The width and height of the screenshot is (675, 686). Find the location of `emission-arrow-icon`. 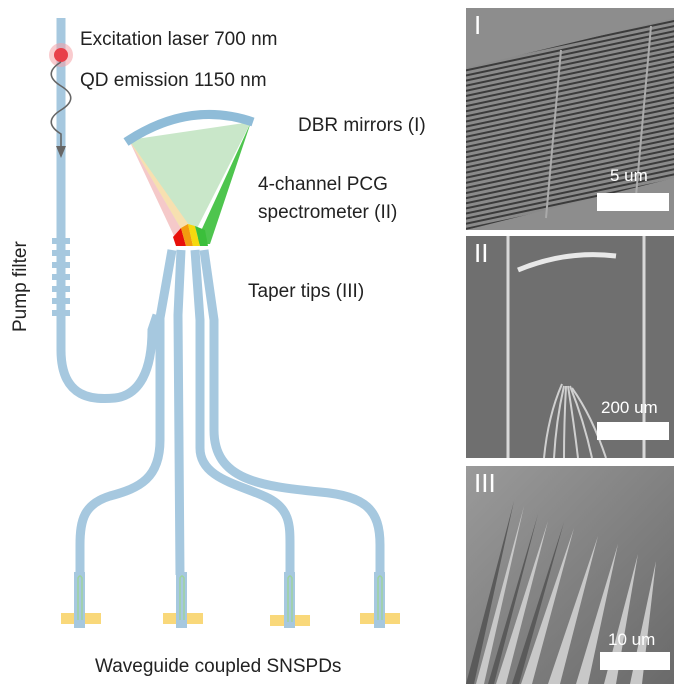

emission-arrow-icon is located at coordinates (61, 152).